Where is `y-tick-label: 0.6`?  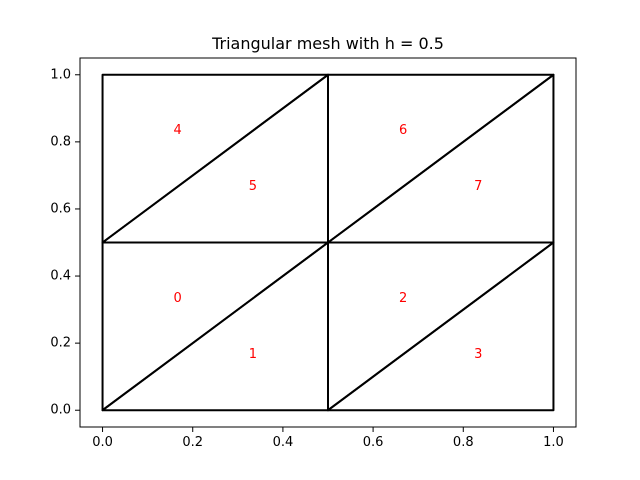
y-tick-label: 0.6 is located at coordinates (60, 208).